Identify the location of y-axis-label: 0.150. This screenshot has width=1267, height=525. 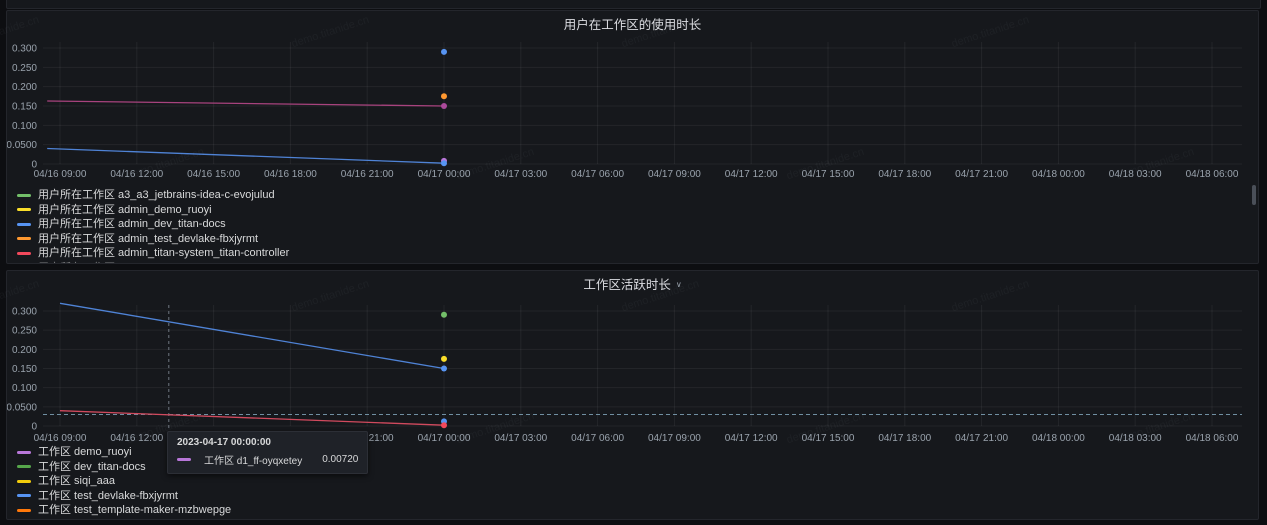
(24, 369).